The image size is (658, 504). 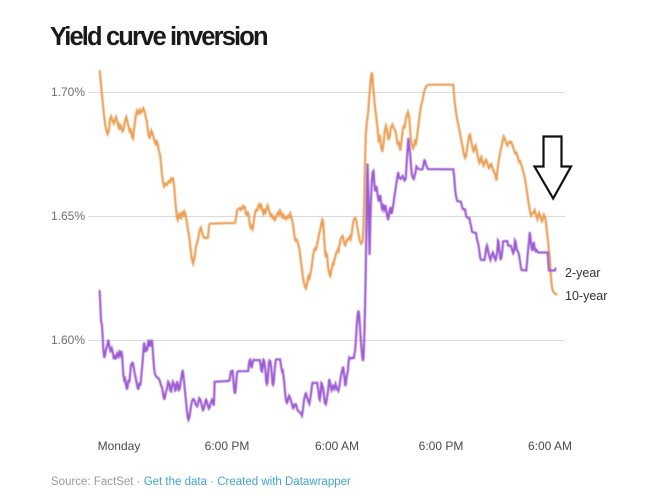 I want to click on svg-text: 1.70%, so click(x=68, y=92).